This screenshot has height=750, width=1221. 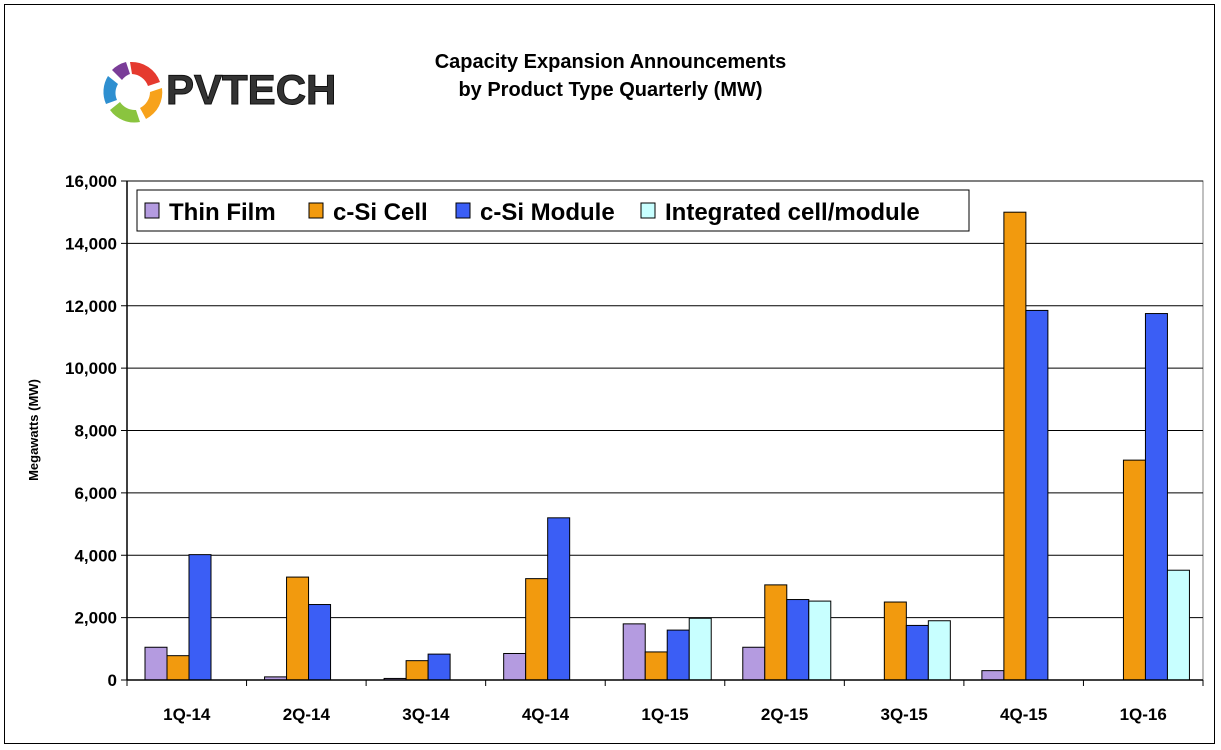 I want to click on legend-box, so click(x=553, y=210).